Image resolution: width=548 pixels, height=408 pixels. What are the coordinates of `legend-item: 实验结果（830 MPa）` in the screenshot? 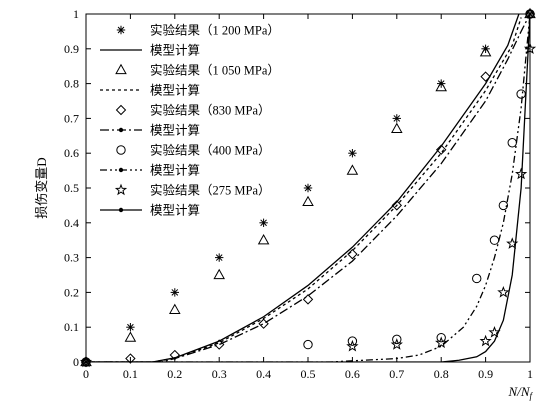 It's located at (193, 110).